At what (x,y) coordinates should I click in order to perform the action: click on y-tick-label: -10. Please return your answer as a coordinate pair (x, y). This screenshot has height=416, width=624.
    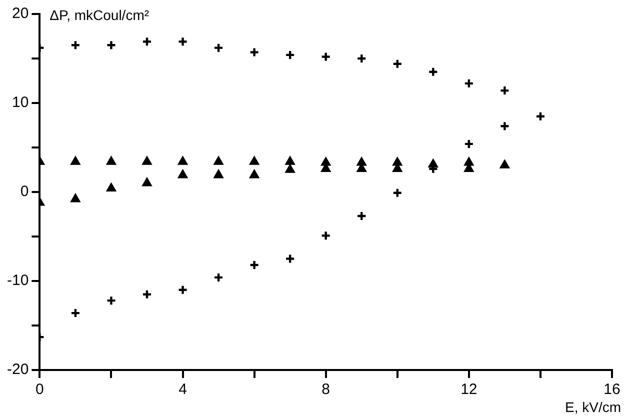
    Looking at the image, I should click on (17, 281).